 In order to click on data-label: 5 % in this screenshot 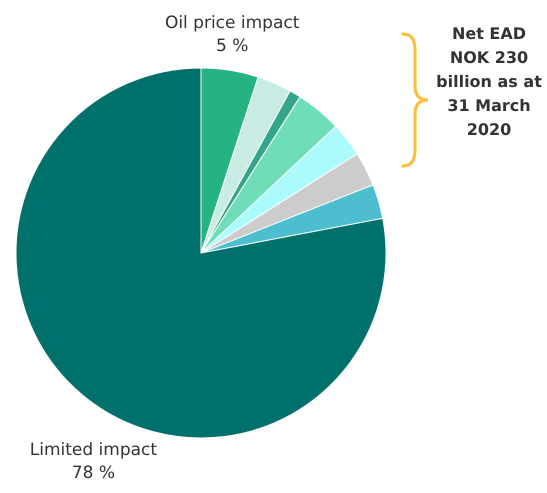, I will do `click(232, 46)`.